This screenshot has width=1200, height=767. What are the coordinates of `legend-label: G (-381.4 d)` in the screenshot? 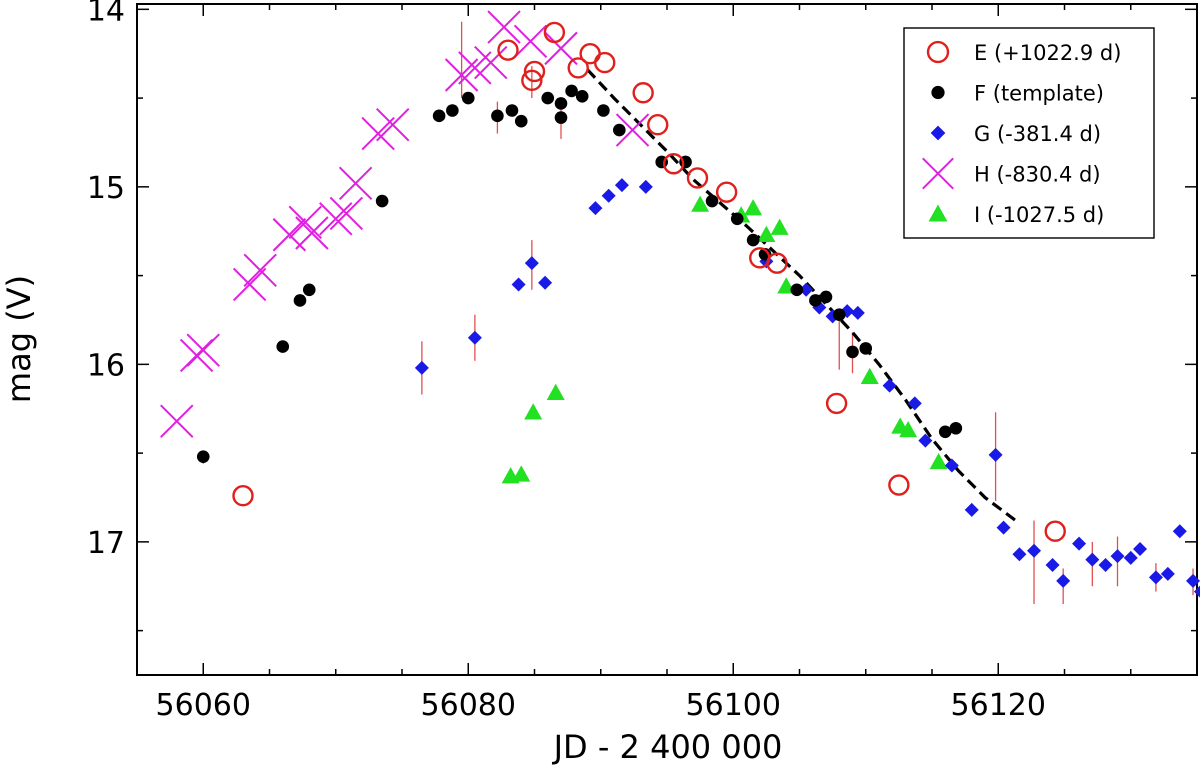 It's located at (1037, 134).